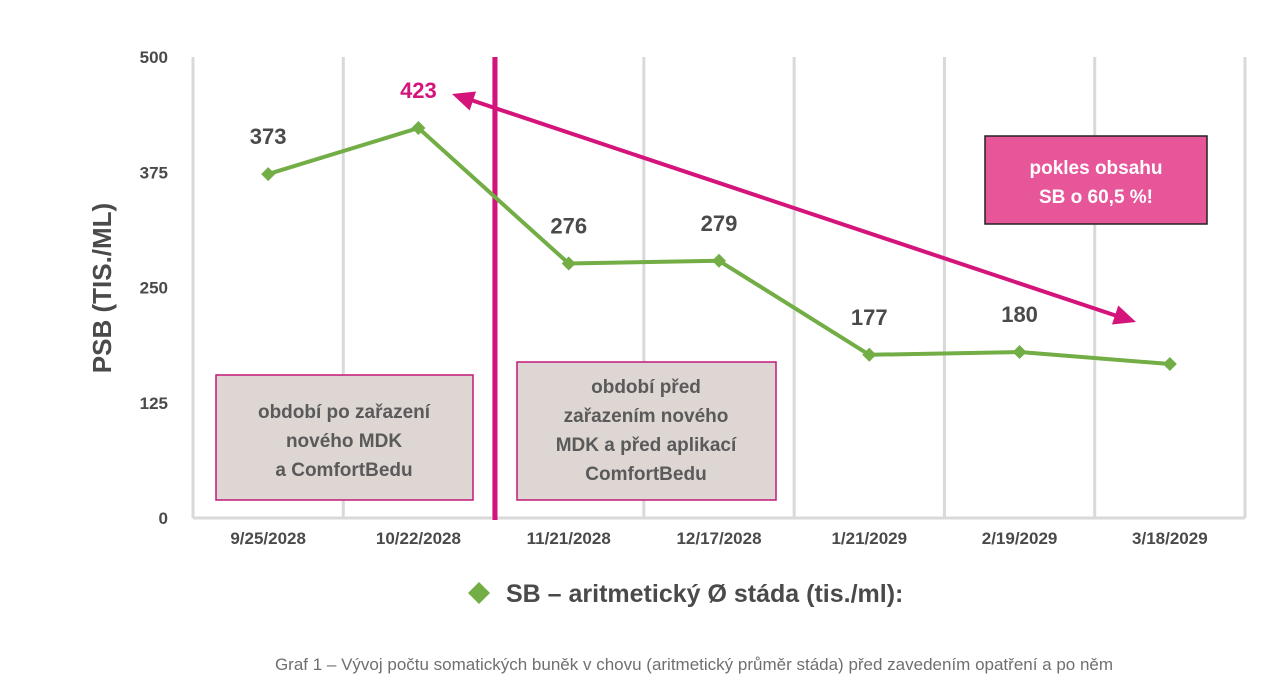 The image size is (1280, 694). I want to click on callout-line: pokles obsahu, so click(1095, 168).